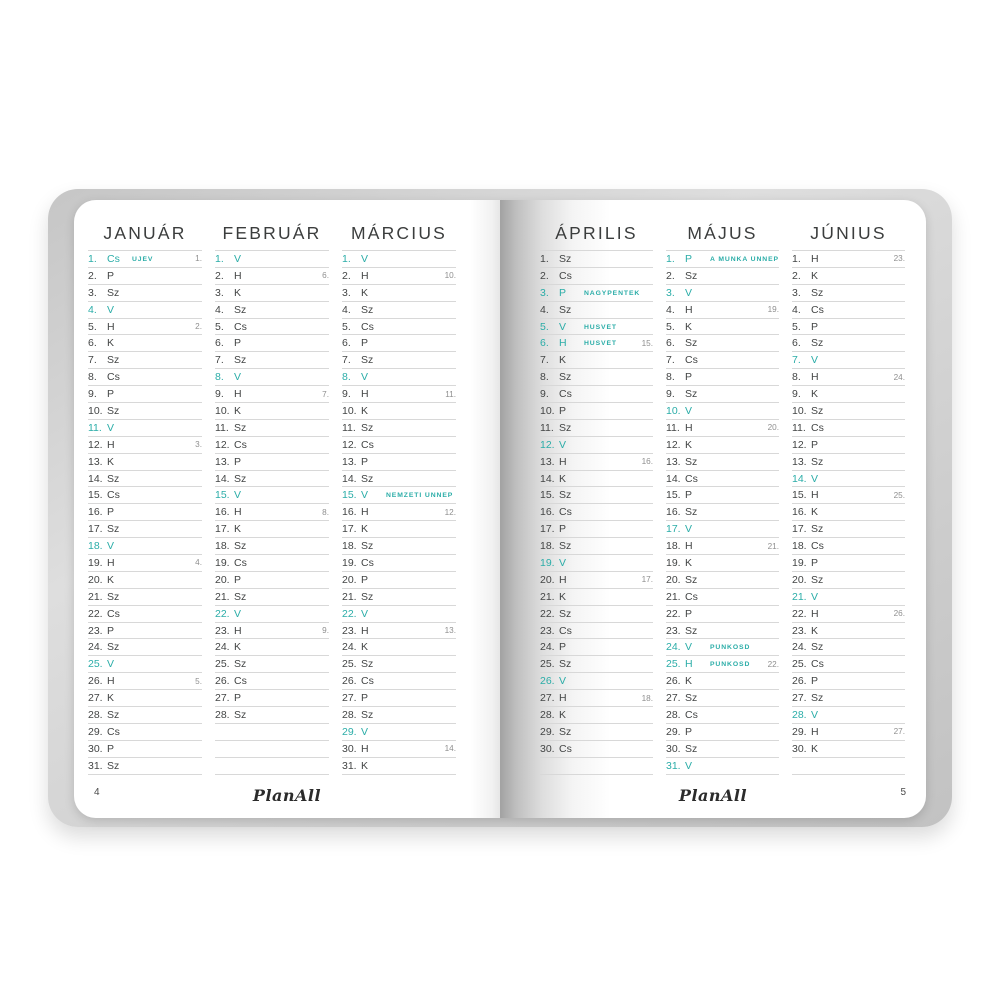 The image size is (1000, 1000). I want to click on day-number: 26., so click(349, 681).